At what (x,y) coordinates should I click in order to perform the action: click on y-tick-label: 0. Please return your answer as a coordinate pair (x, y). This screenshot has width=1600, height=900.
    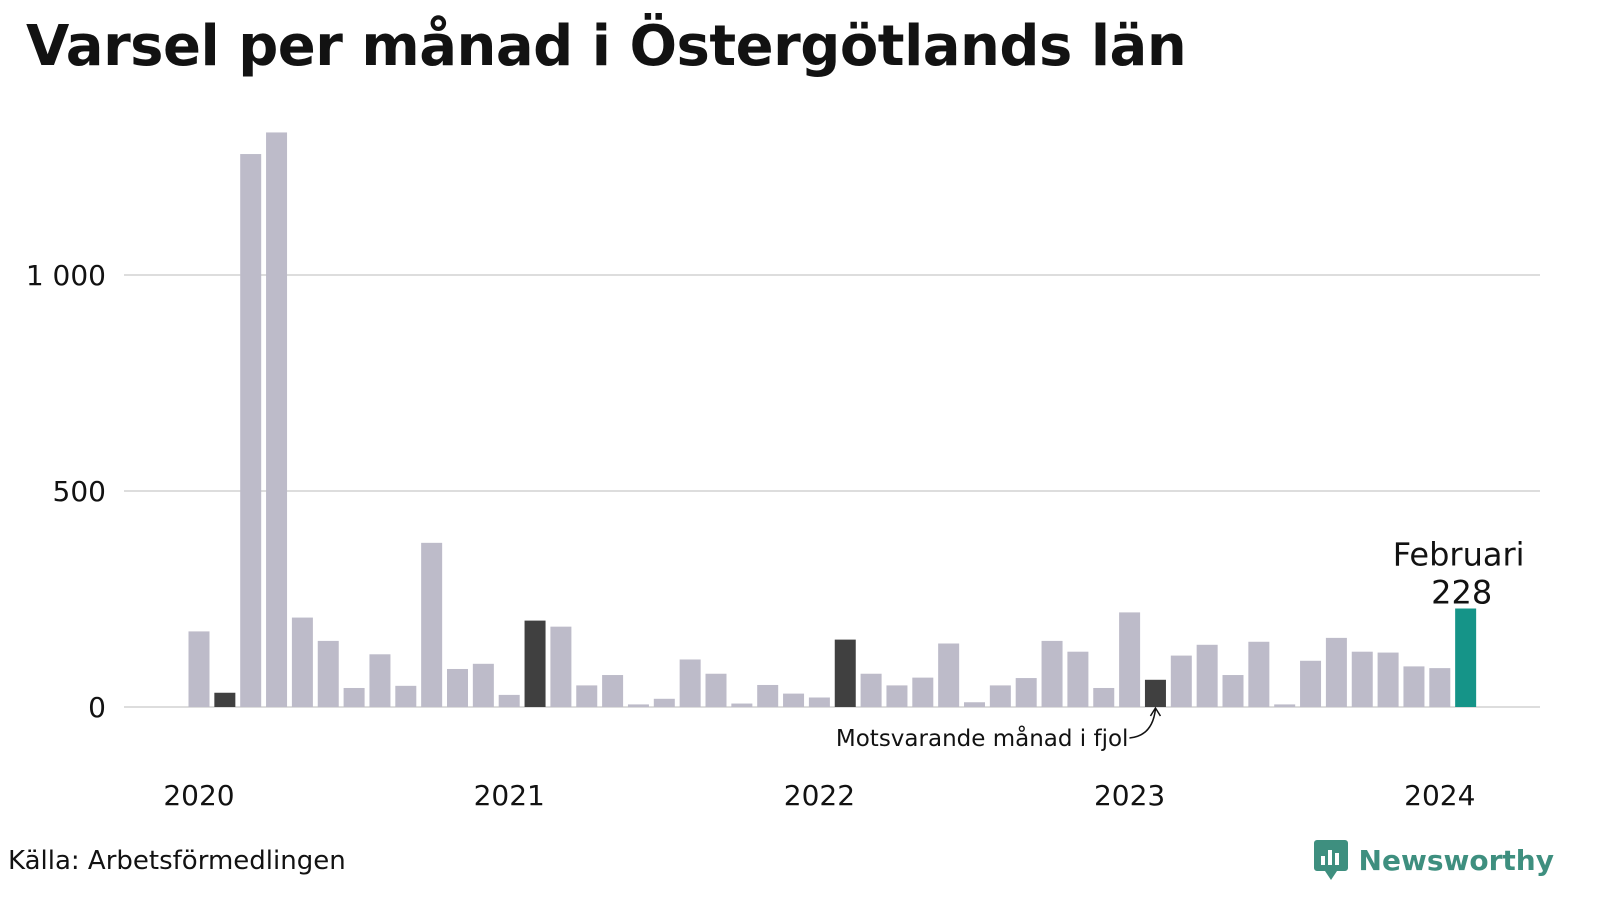
    Looking at the image, I should click on (97, 707).